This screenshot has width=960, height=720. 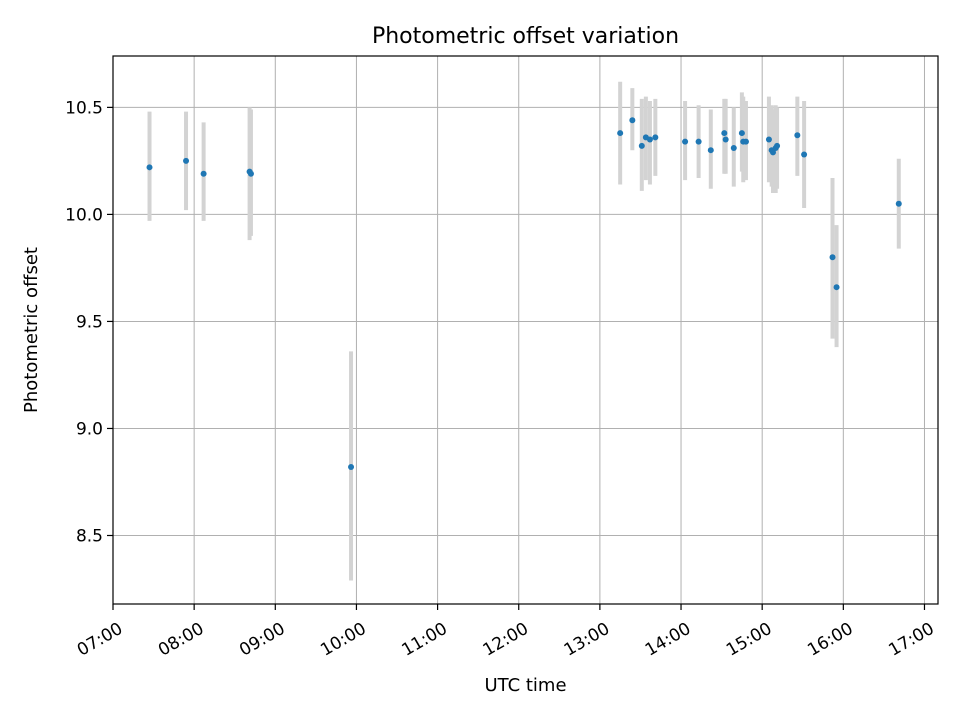 I want to click on y-tick-label: 10.0, so click(x=84, y=215).